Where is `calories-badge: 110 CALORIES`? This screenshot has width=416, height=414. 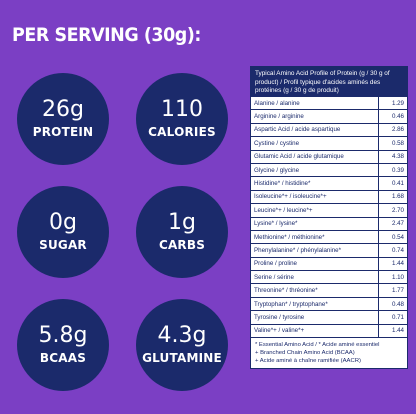
calories-badge: 110 CALORIES is located at coordinates (182, 119).